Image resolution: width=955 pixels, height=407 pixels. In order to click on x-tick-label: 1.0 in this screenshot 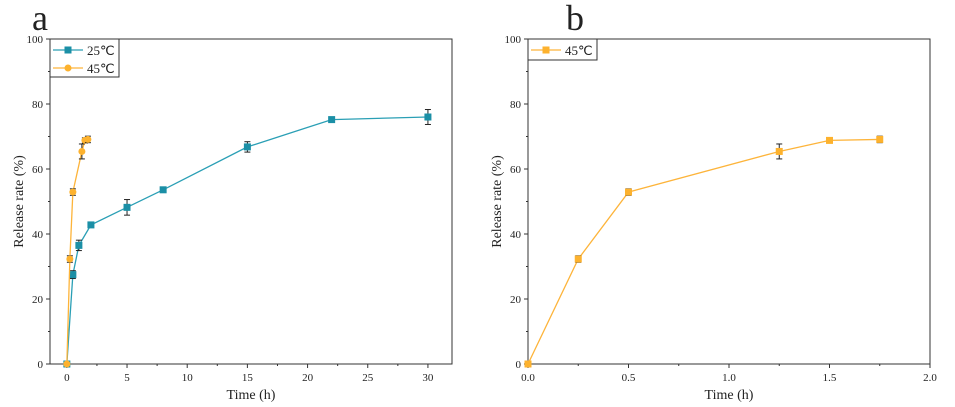, I will do `click(729, 378)`.